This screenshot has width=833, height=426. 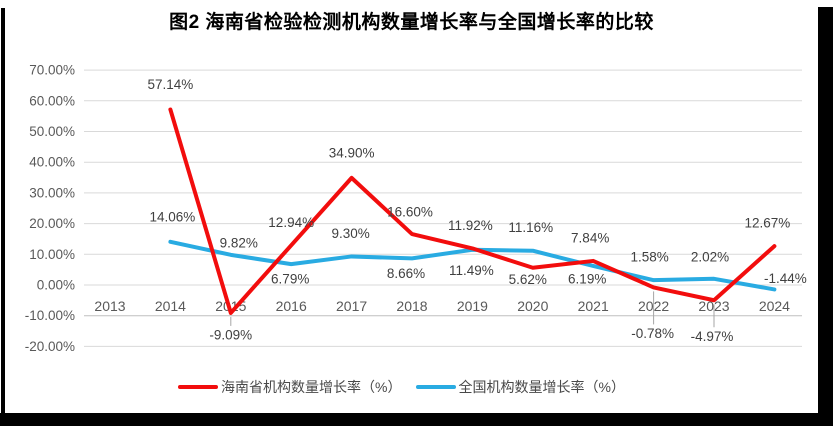 What do you see at coordinates (311, 387) in the screenshot?
I see `legend-label-hainan: 海南省机构数量增长率（%）` at bounding box center [311, 387].